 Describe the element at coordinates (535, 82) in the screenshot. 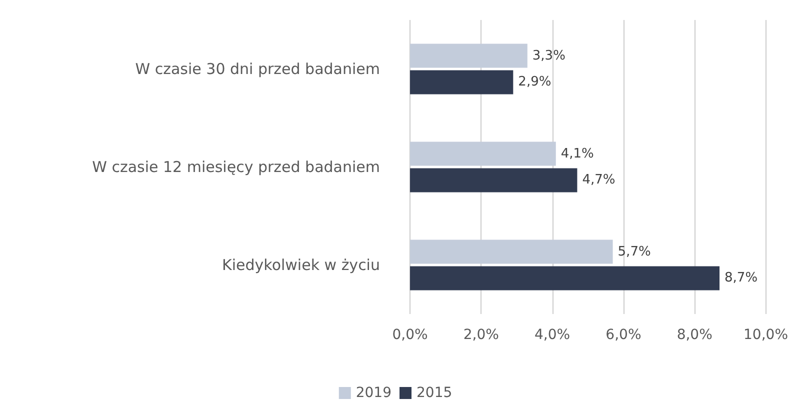

I see `data-label: 2,9%` at that location.